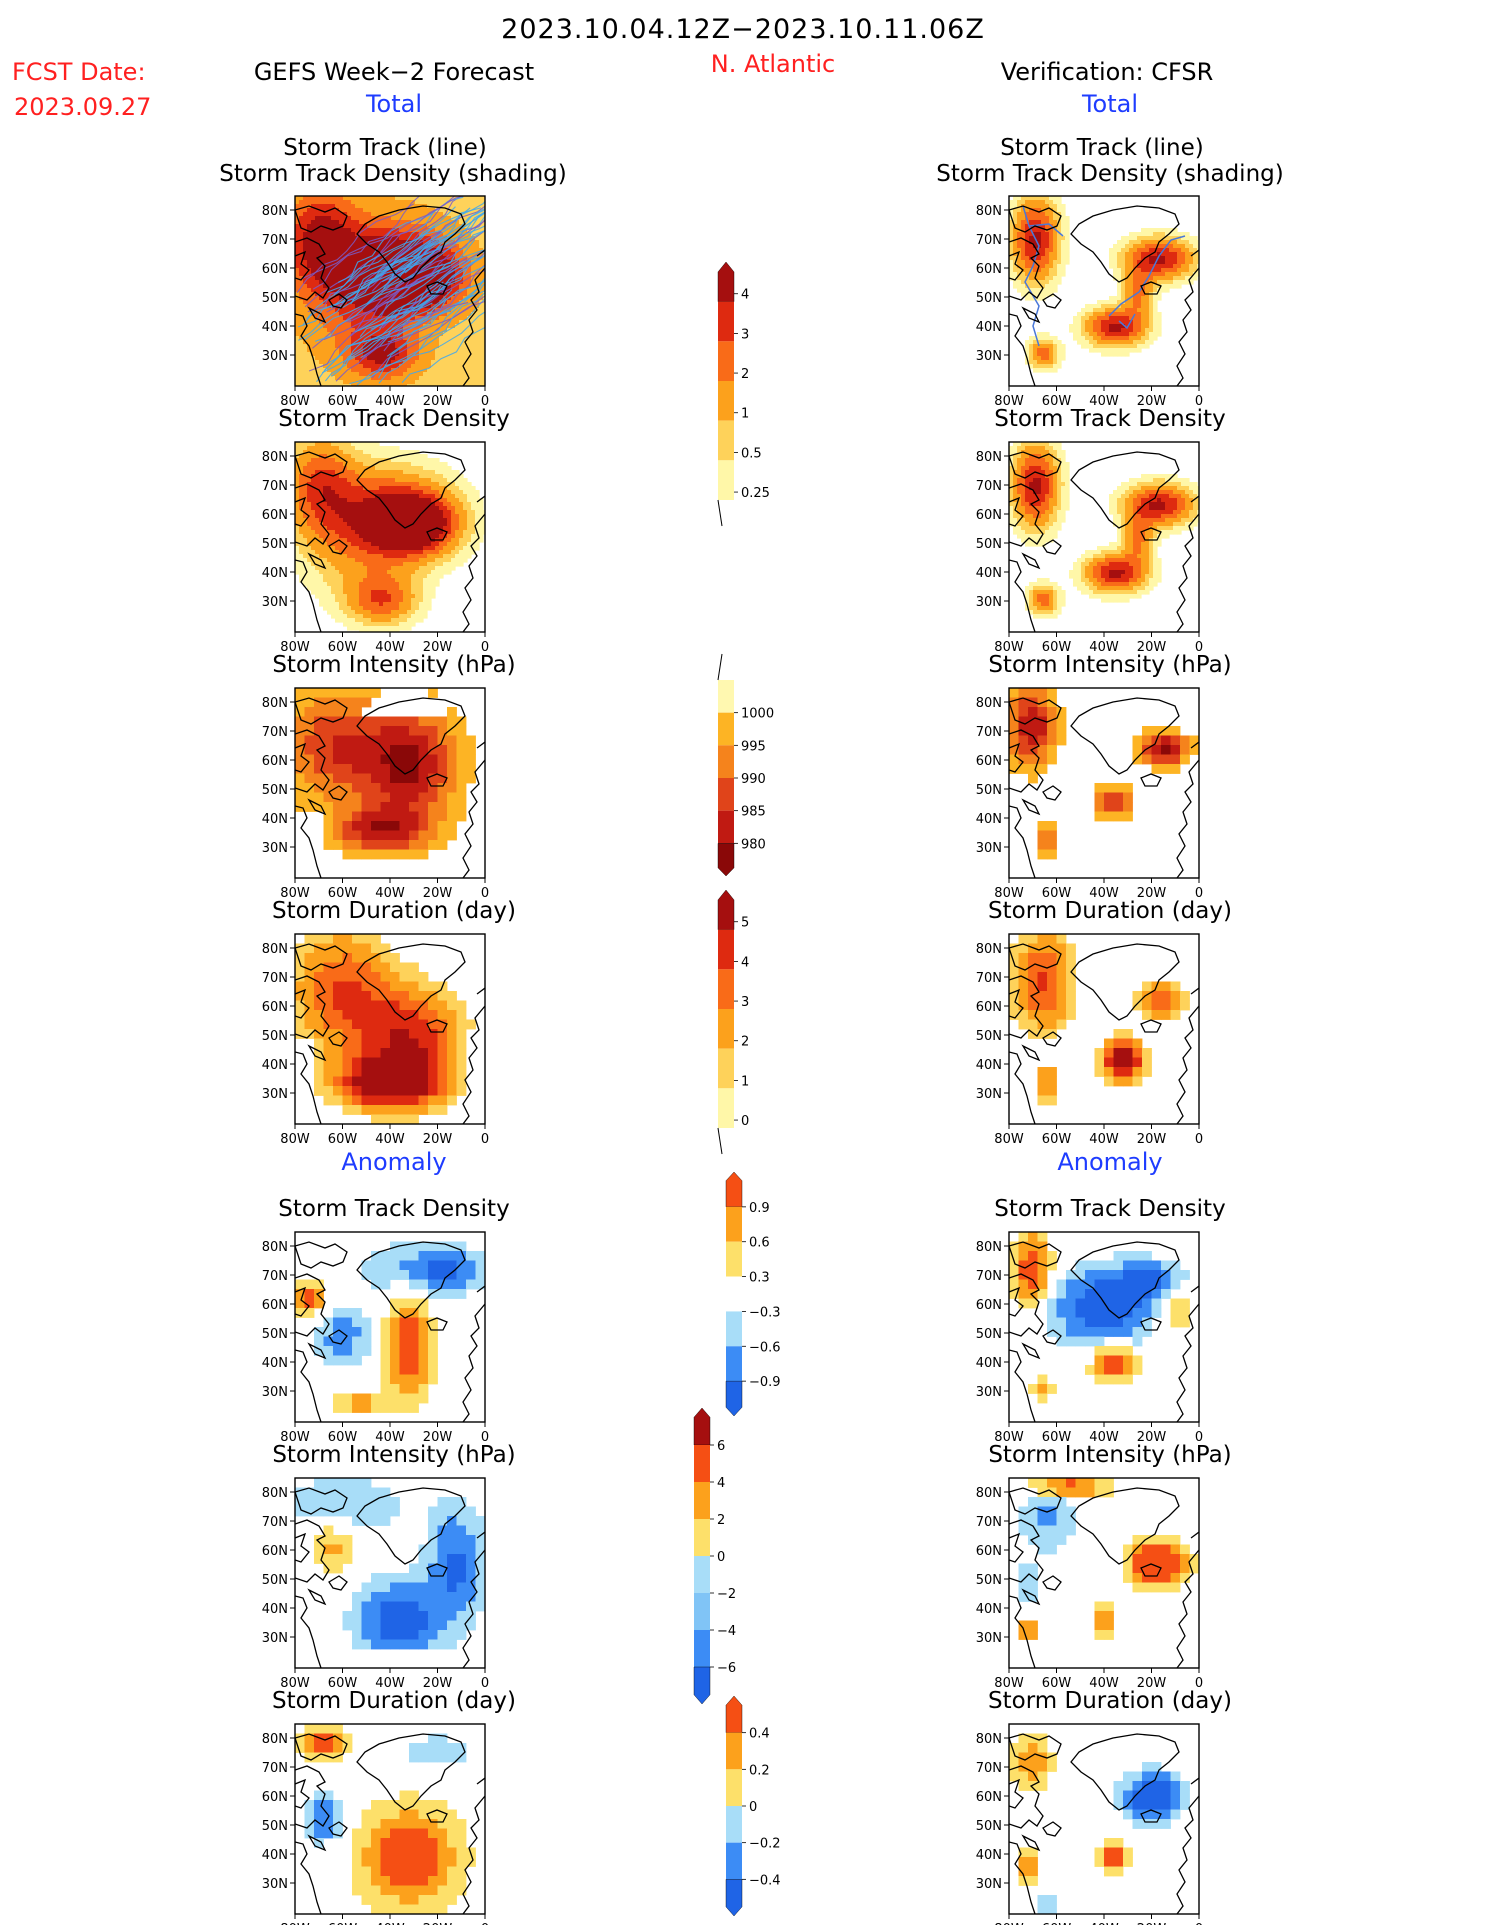 The height and width of the screenshot is (1929, 1487). Describe the element at coordinates (393, 104) in the screenshot. I see `total-label-left: Total` at that location.